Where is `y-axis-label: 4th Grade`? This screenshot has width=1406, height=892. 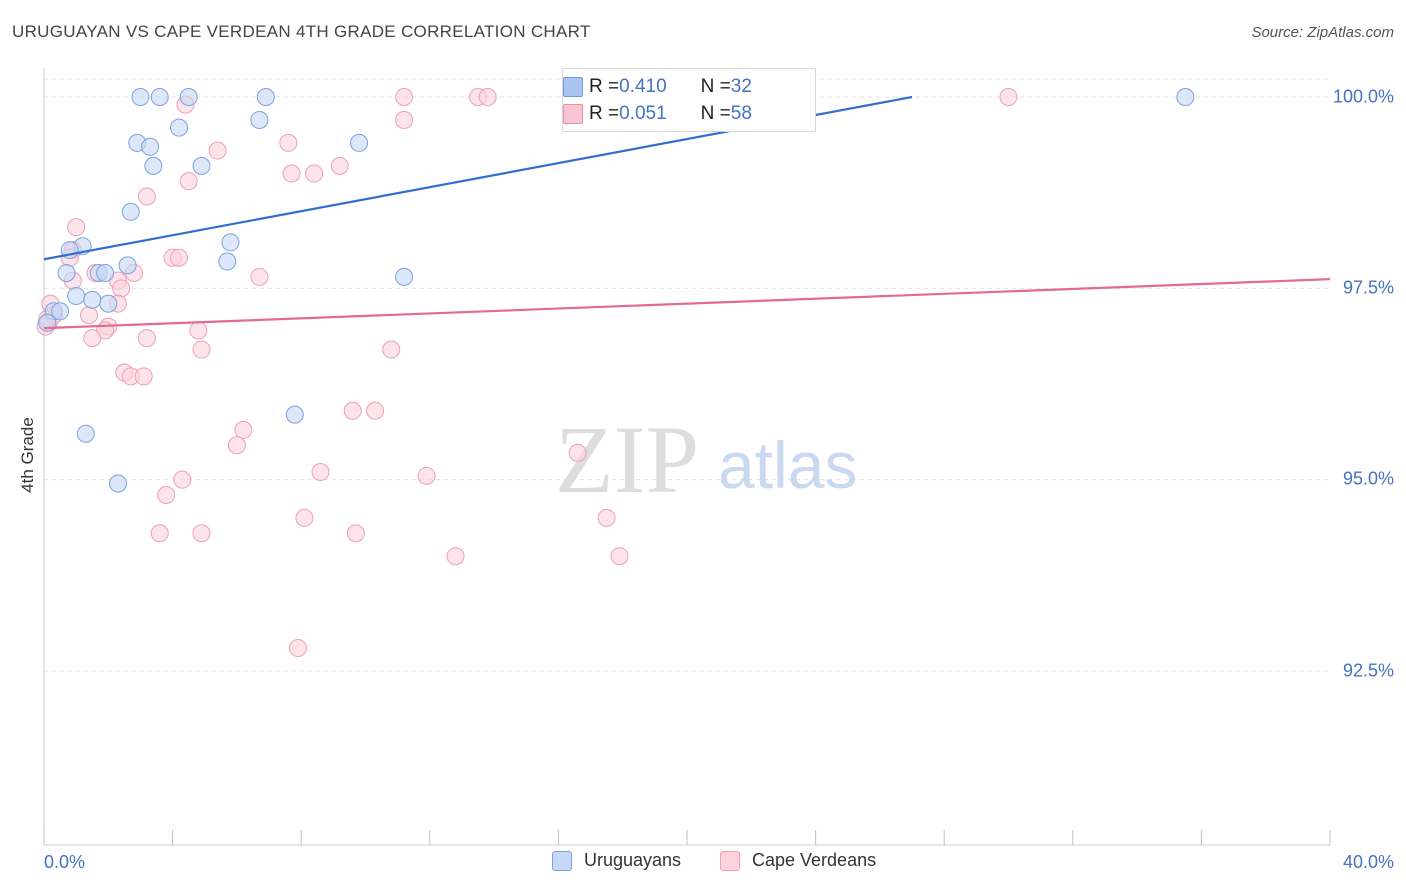
y-axis-label: 4th Grade is located at coordinates (27, 455).